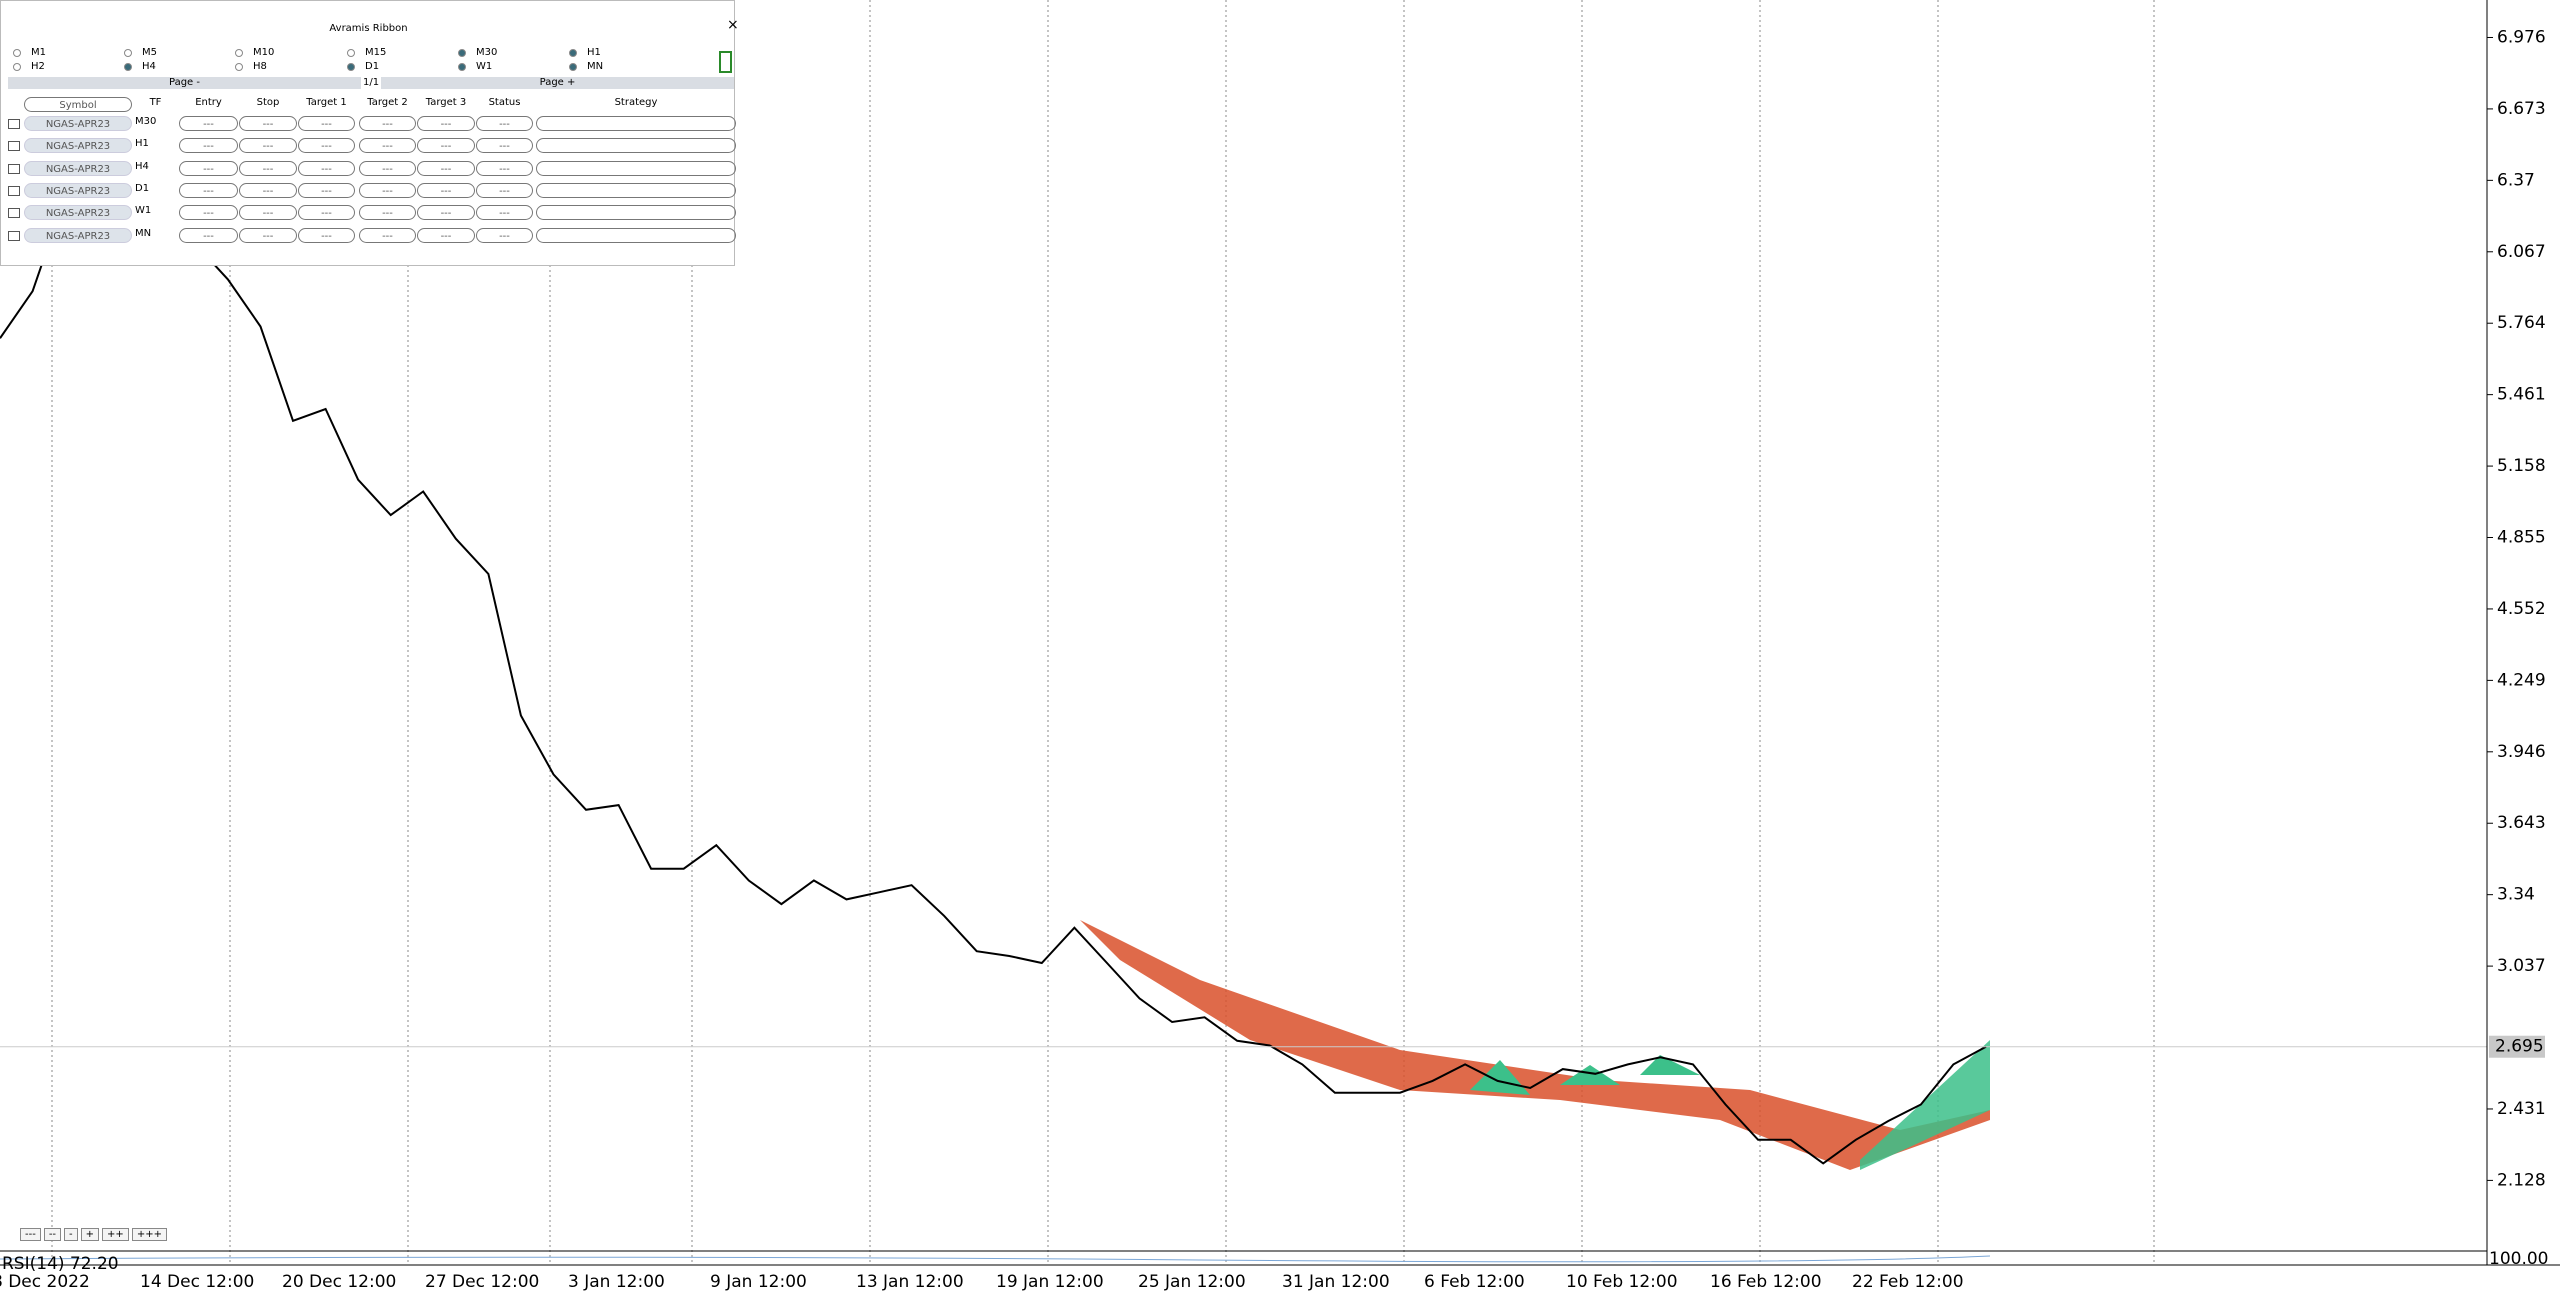  I want to click on cell: M30, so click(146, 121).